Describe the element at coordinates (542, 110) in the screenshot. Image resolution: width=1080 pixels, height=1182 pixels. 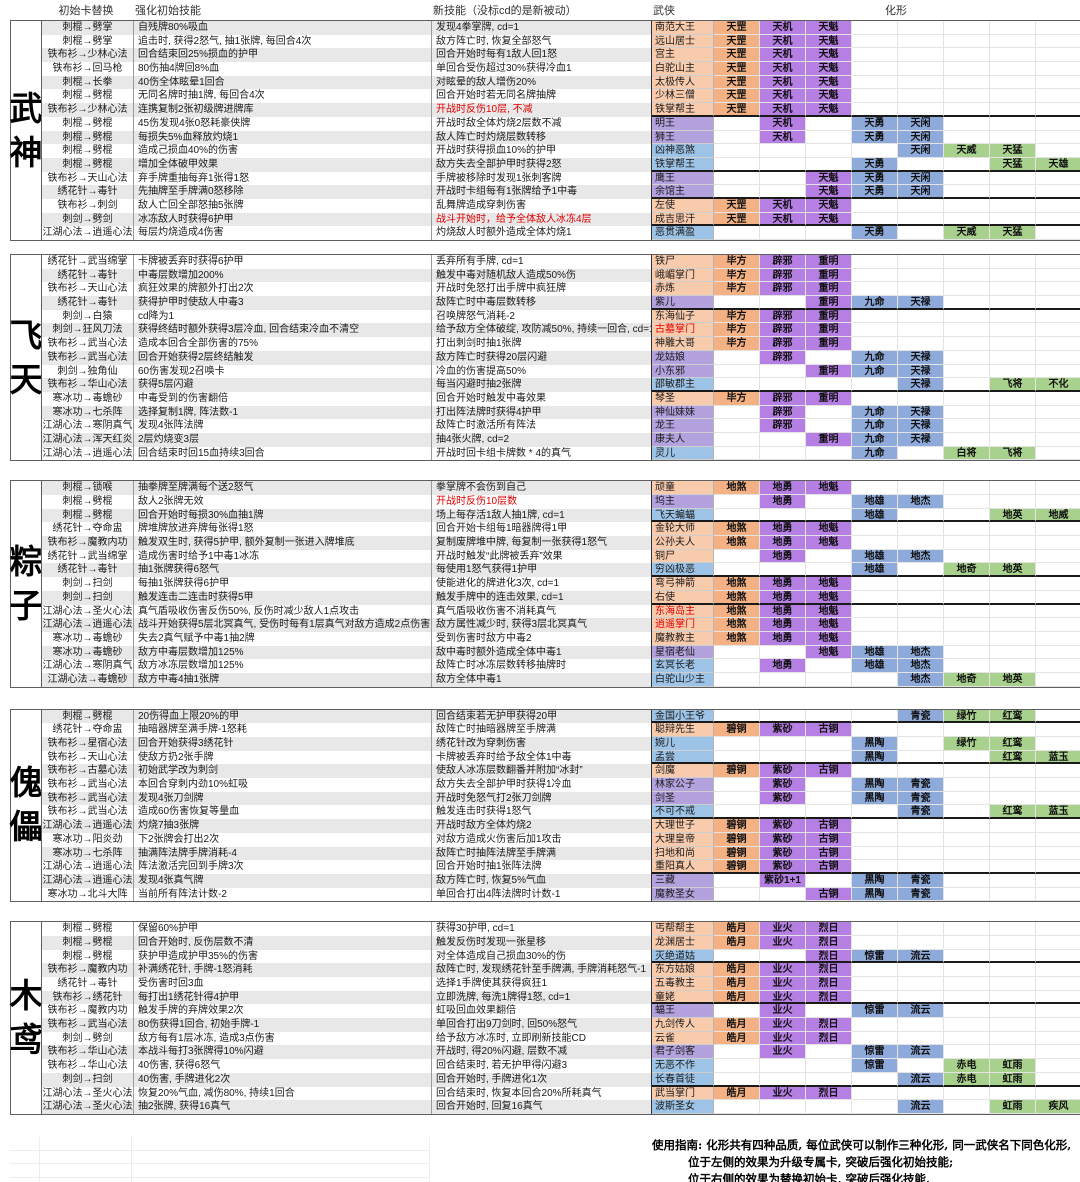
I see `new-skill-cell: 开战时反伤10层, 不减` at that location.